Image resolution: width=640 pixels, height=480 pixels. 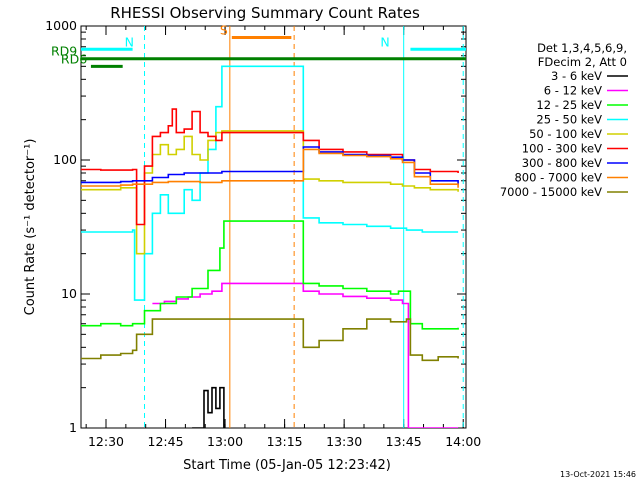 What do you see at coordinates (598, 474) in the screenshot?
I see `footer-timestamp: 13-Oct-2021 15:46` at bounding box center [598, 474].